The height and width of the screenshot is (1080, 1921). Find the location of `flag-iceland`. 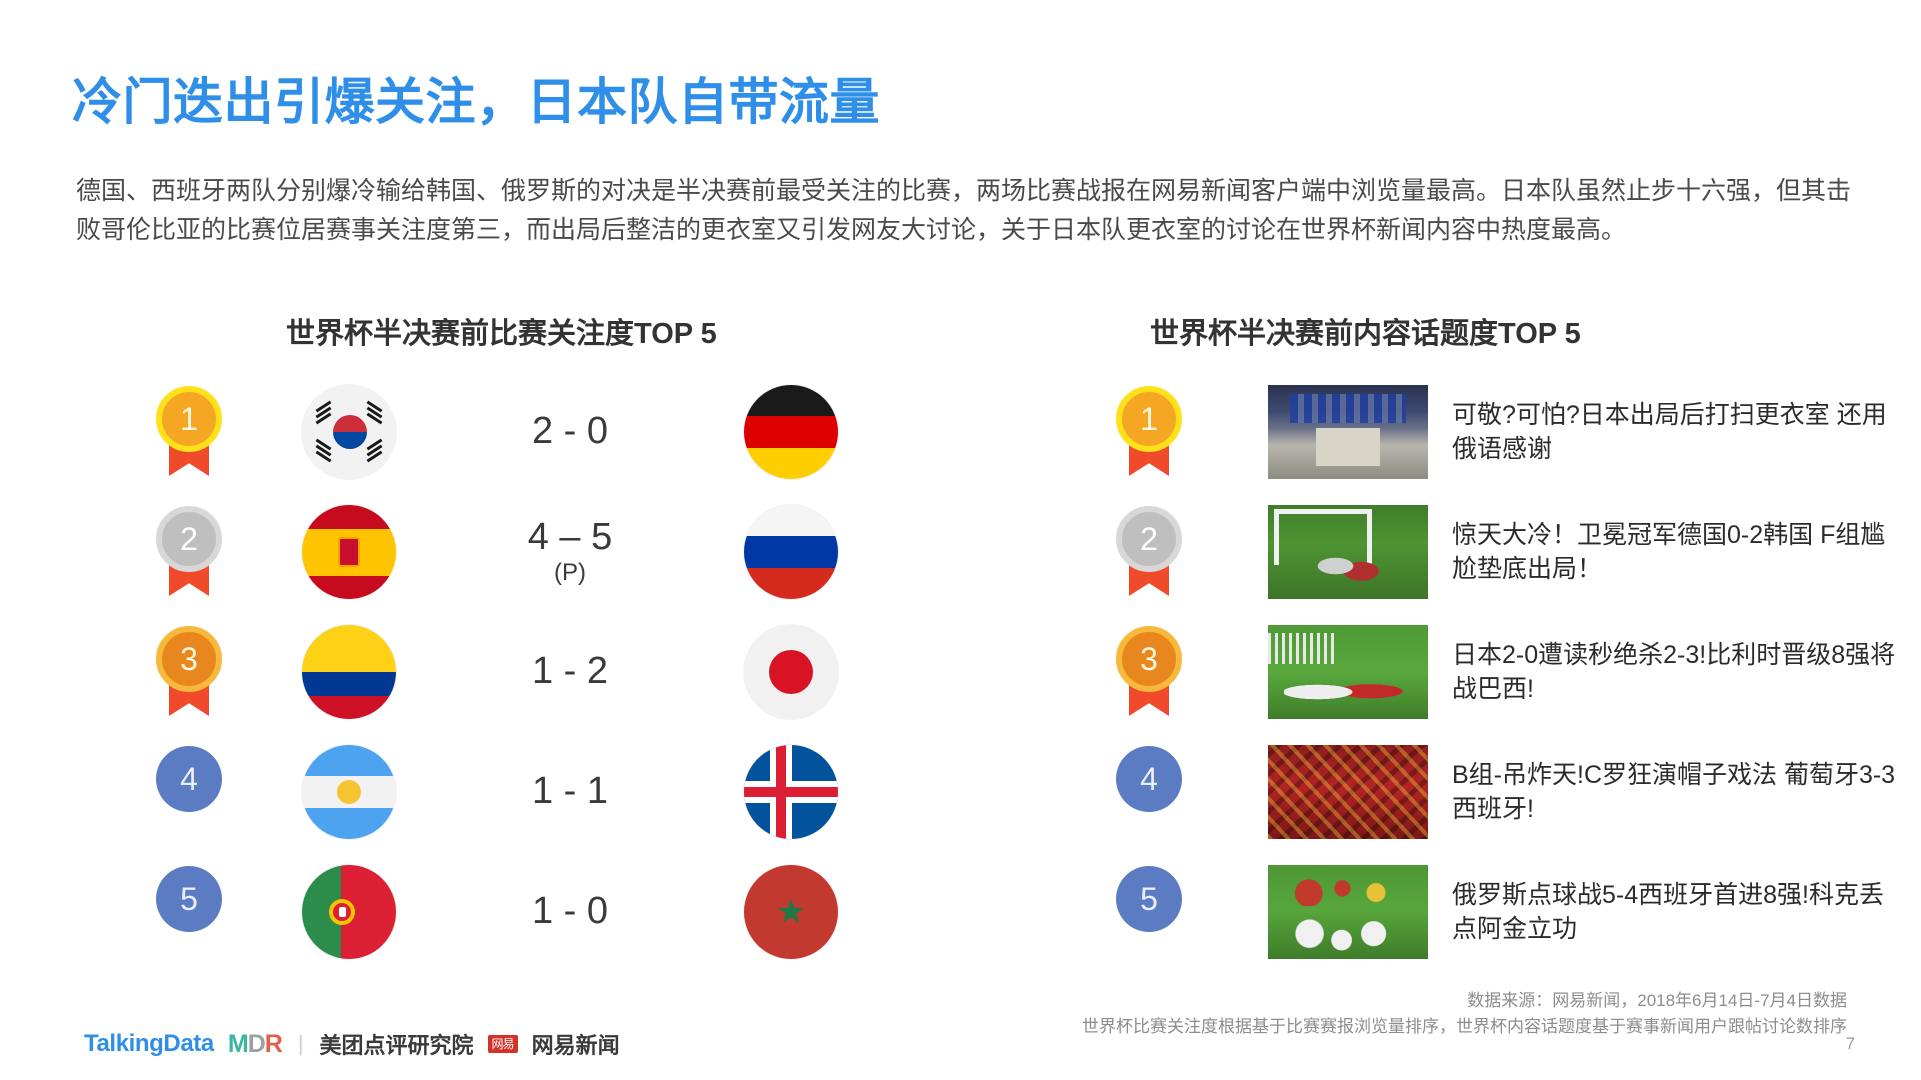

flag-iceland is located at coordinates (791, 792).